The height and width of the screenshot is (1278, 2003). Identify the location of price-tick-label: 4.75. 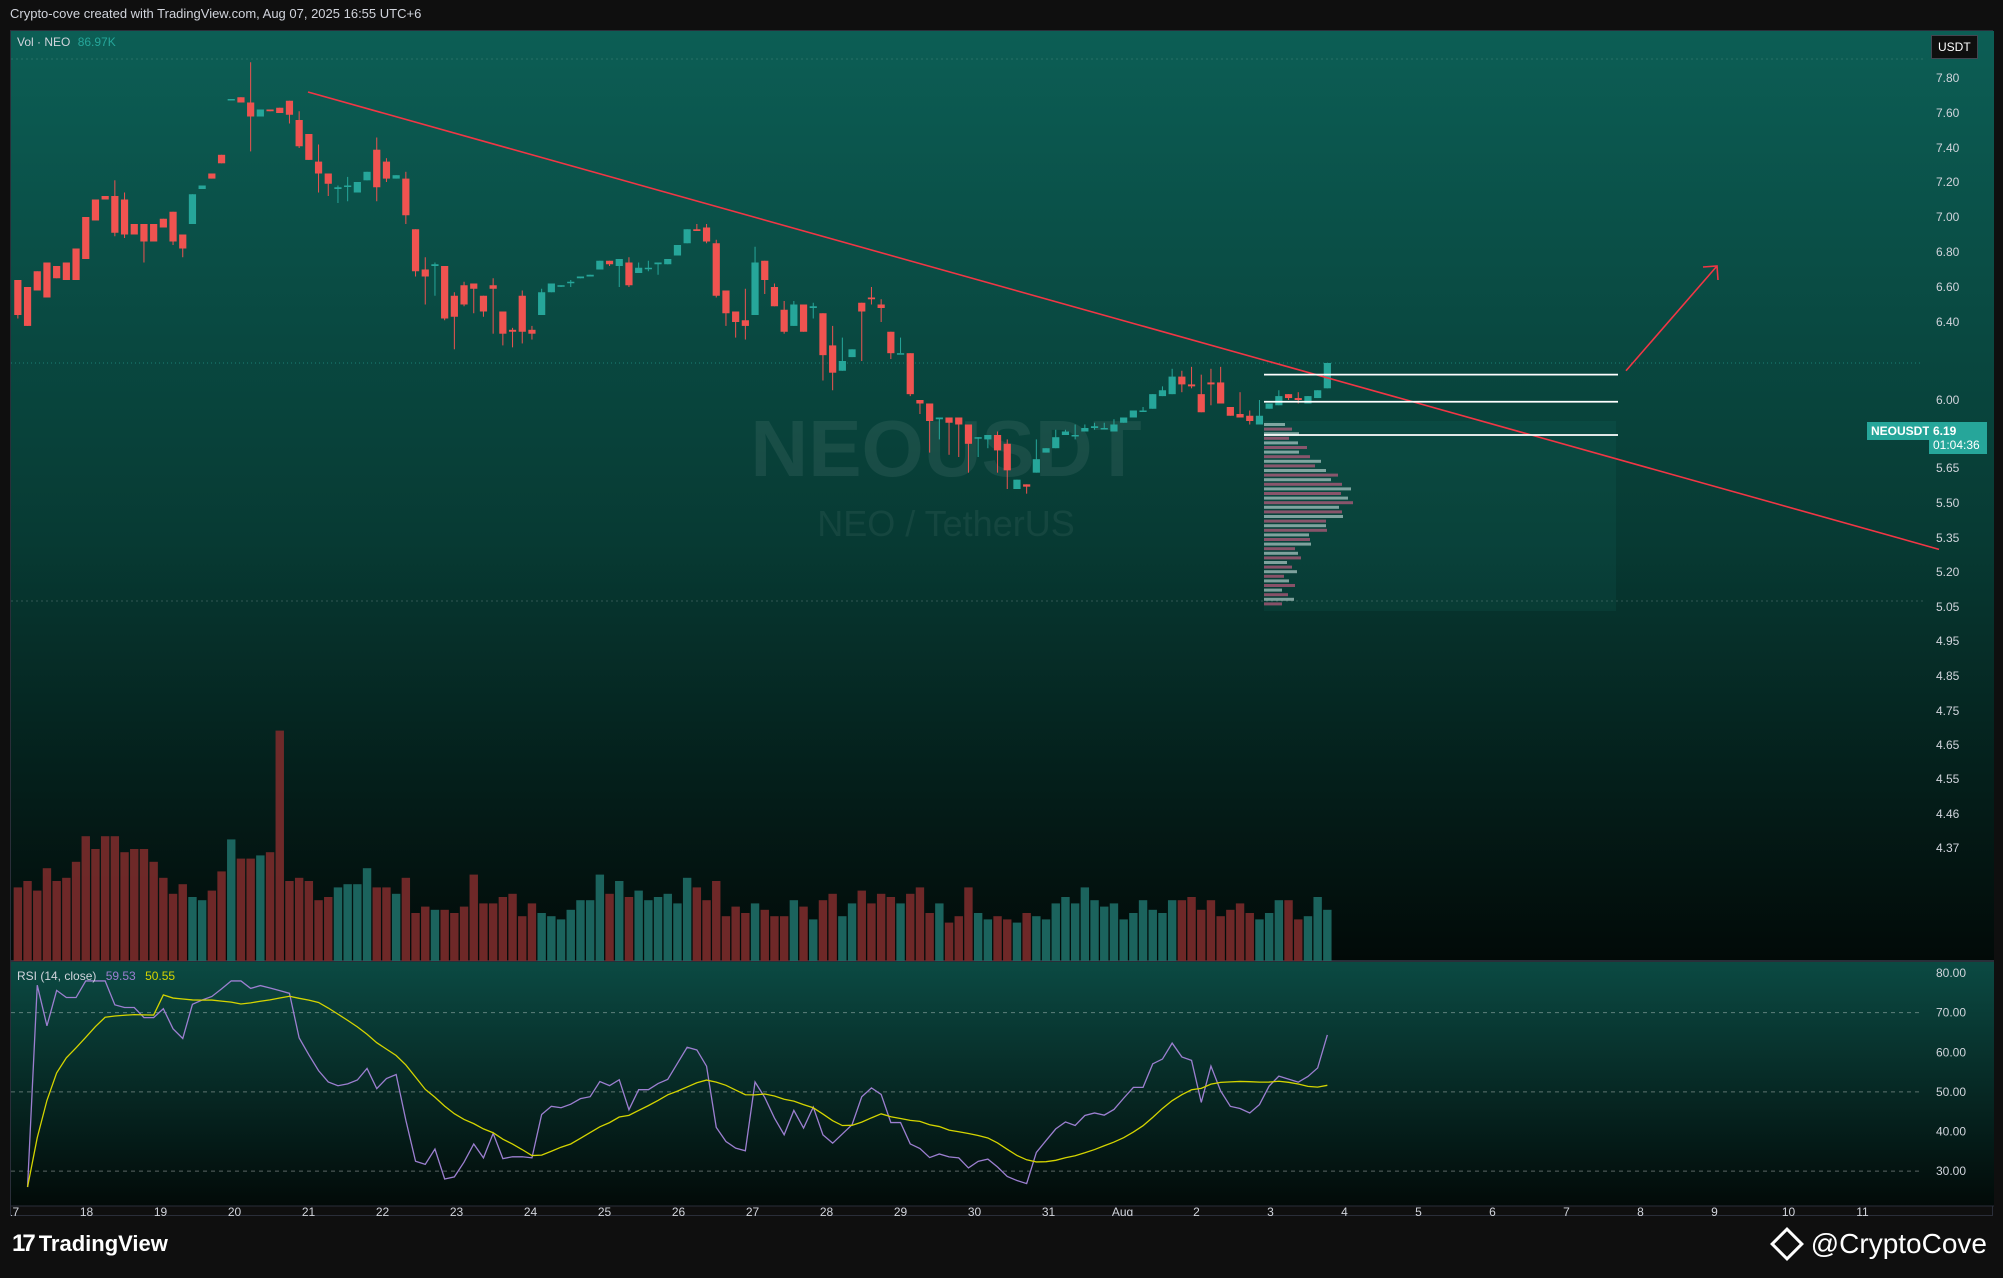
(1948, 711).